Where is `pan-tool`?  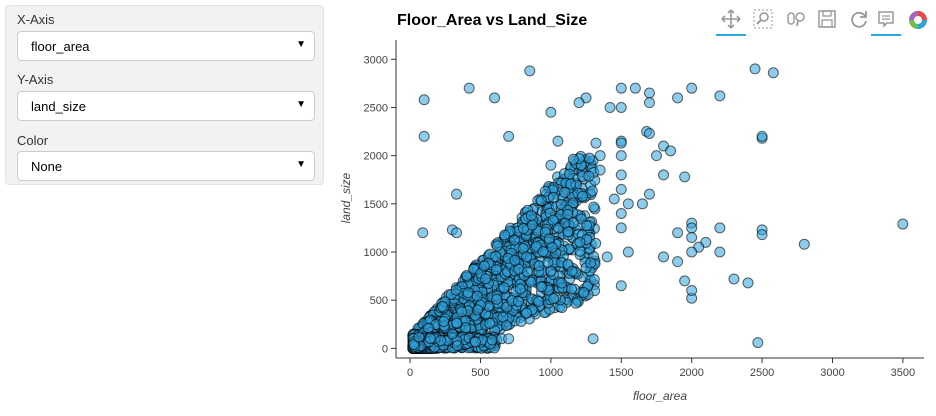
pan-tool is located at coordinates (731, 21).